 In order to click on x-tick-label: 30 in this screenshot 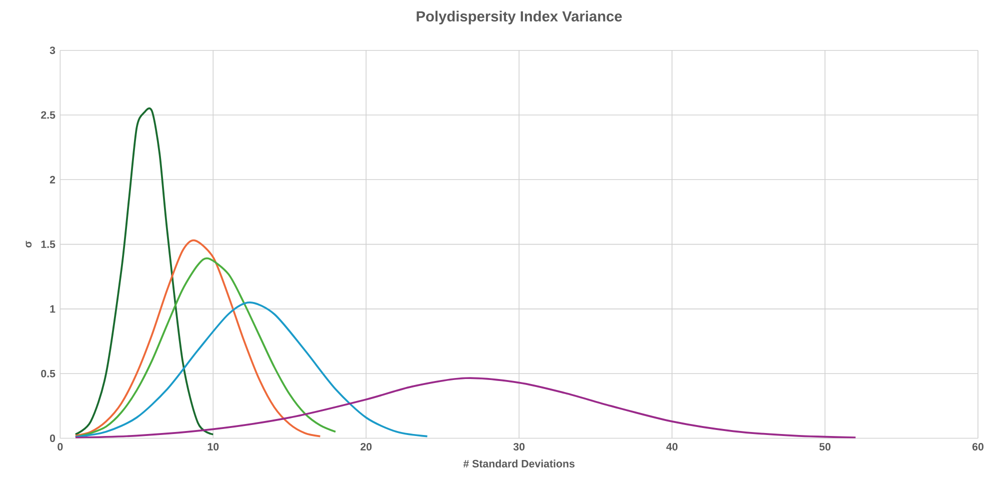, I will do `click(519, 446)`.